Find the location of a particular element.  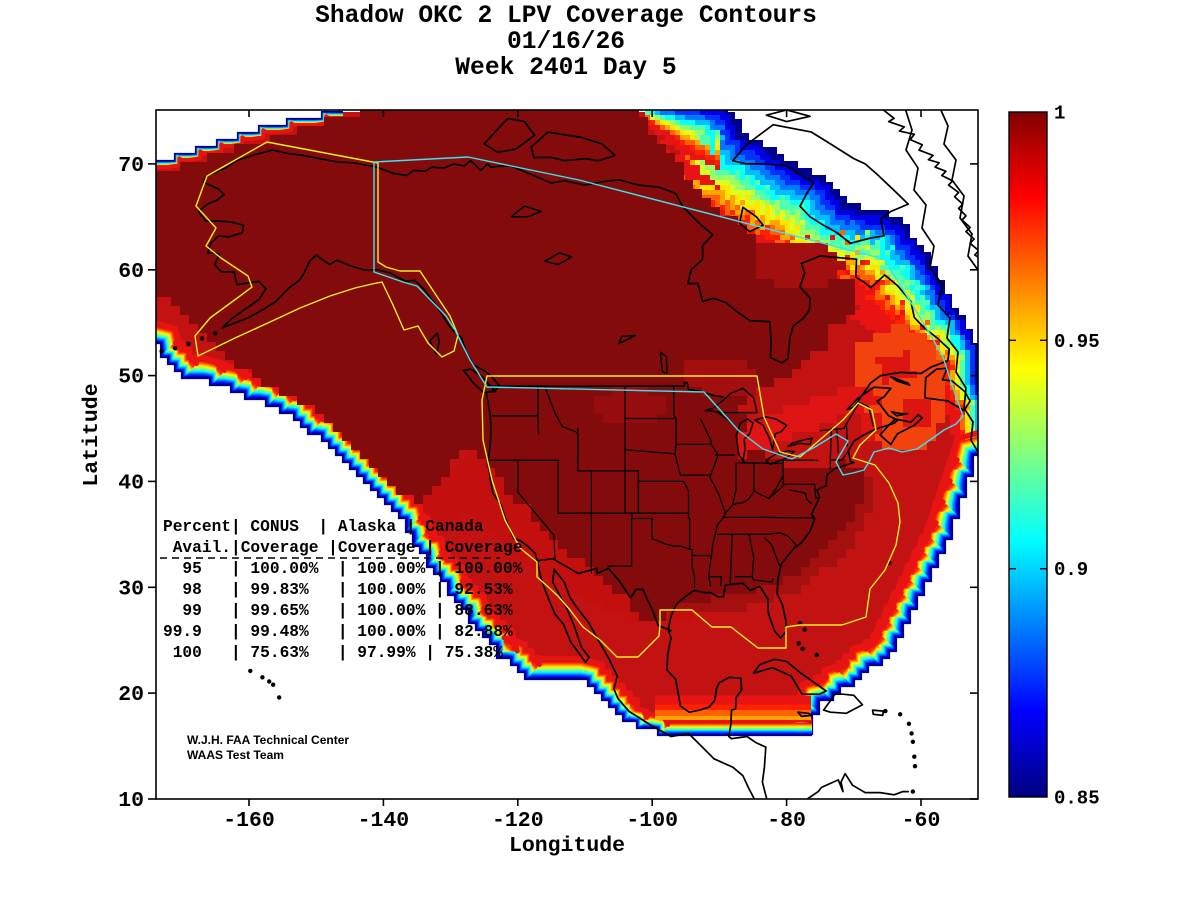

svg-text: -140 is located at coordinates (384, 821).